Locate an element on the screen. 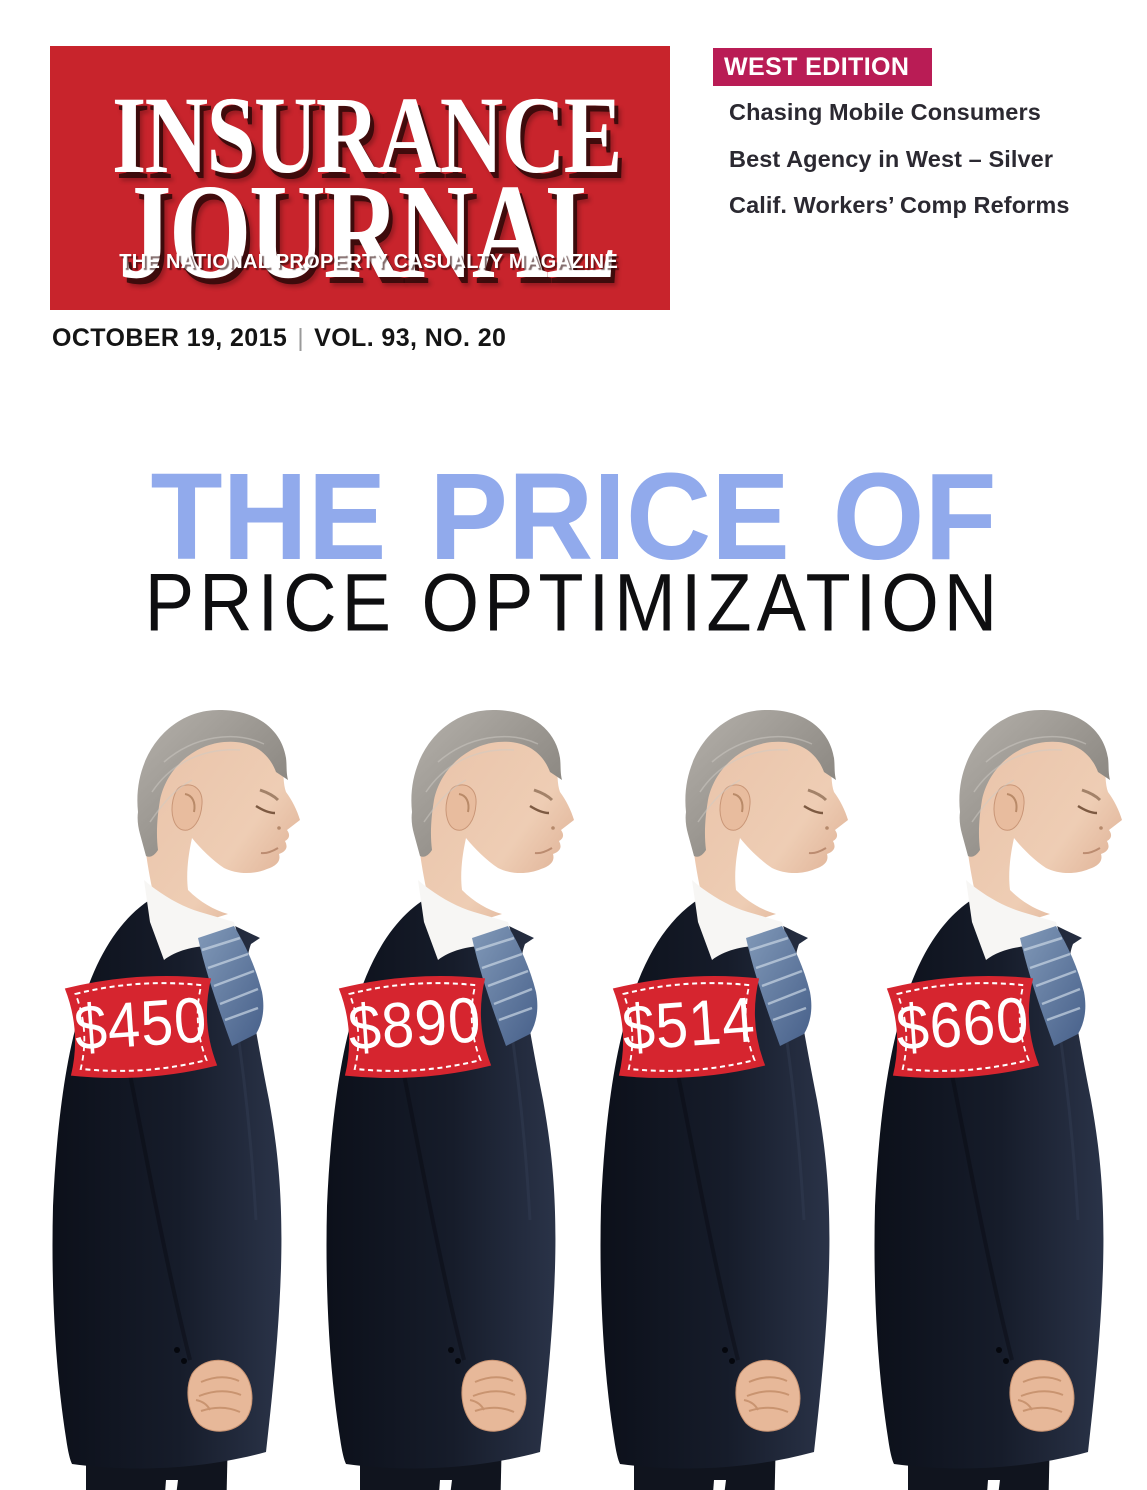 The height and width of the screenshot is (1490, 1147). price-tag-1: $450 is located at coordinates (141, 1027).